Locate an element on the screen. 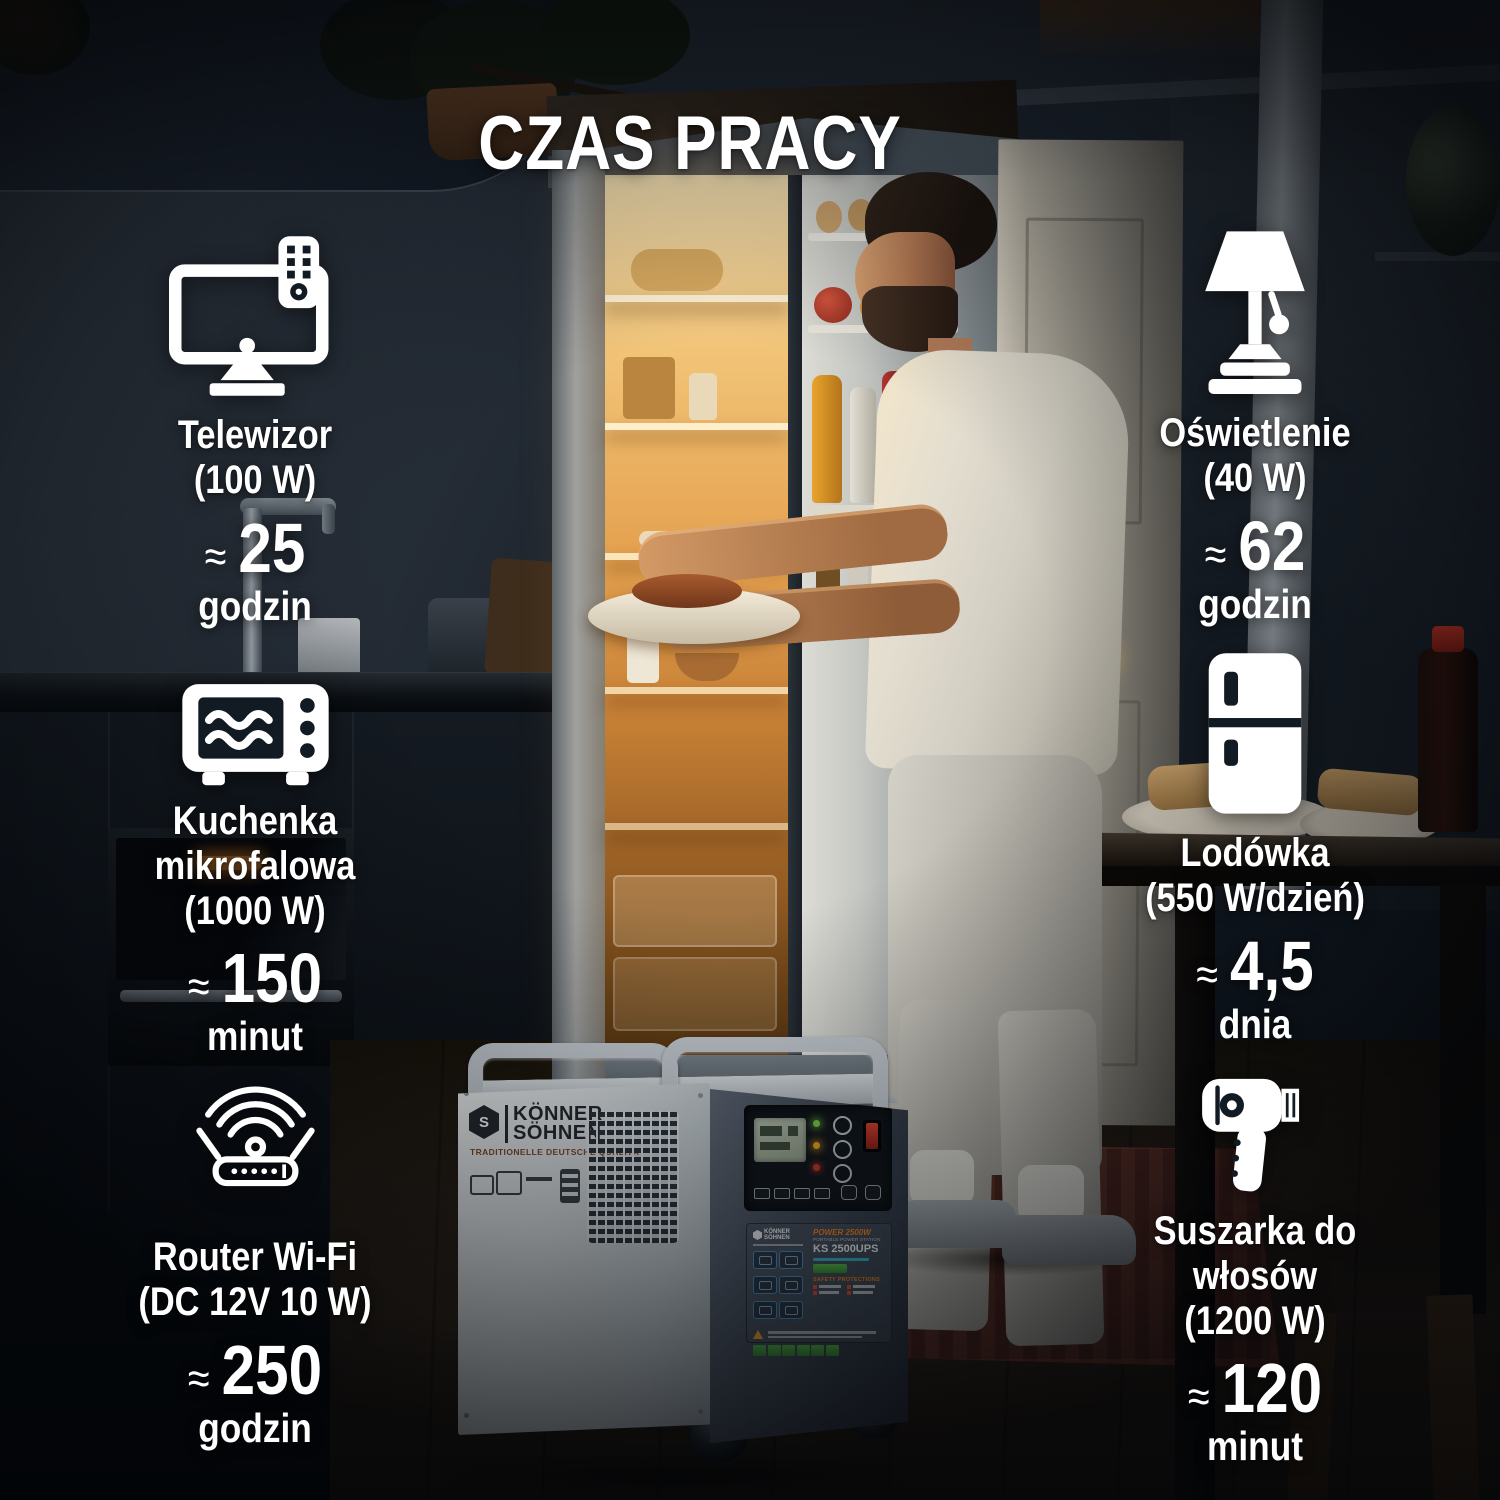 Image resolution: width=1500 pixels, height=1500 pixels. man-sock is located at coordinates (942, 1178).